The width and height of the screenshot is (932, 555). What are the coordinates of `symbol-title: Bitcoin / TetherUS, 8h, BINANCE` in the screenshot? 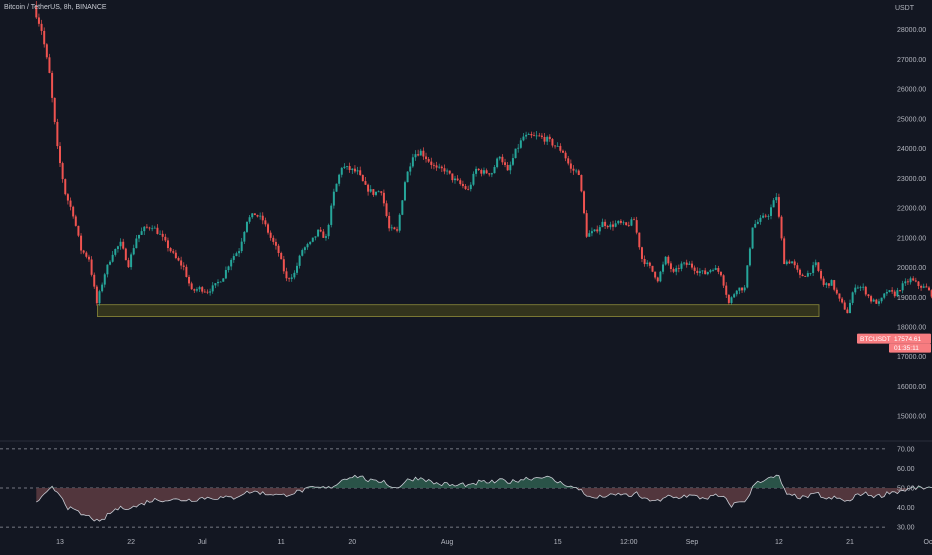 It's located at (55, 7).